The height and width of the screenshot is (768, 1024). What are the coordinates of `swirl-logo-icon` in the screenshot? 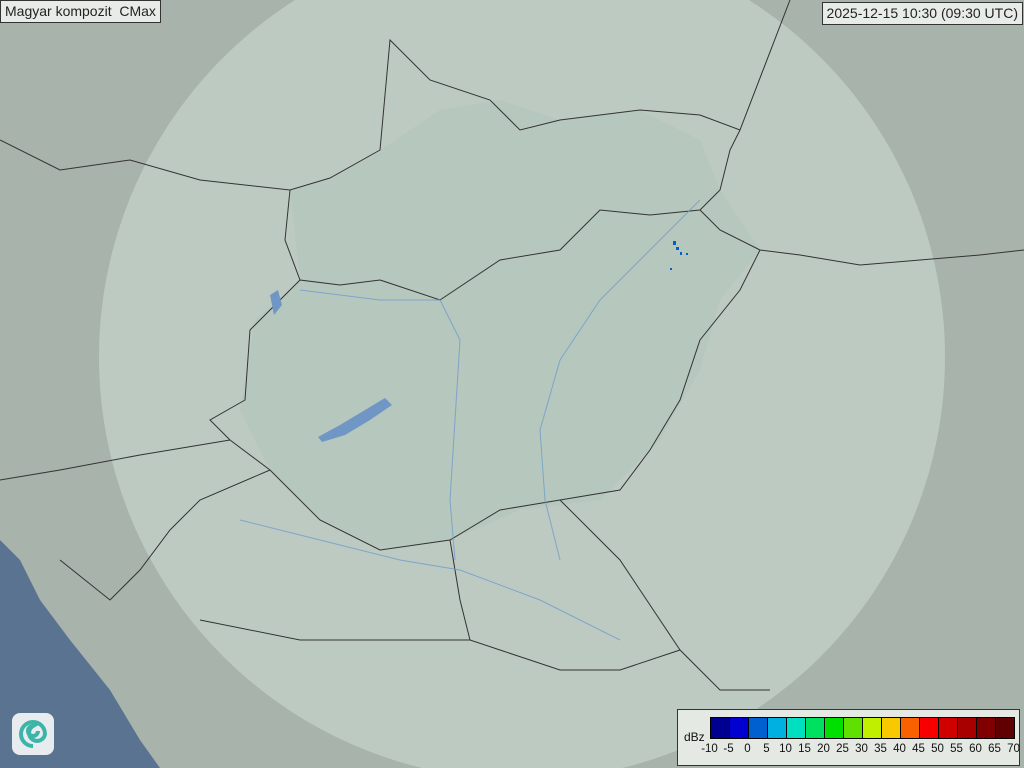 It's located at (33, 734).